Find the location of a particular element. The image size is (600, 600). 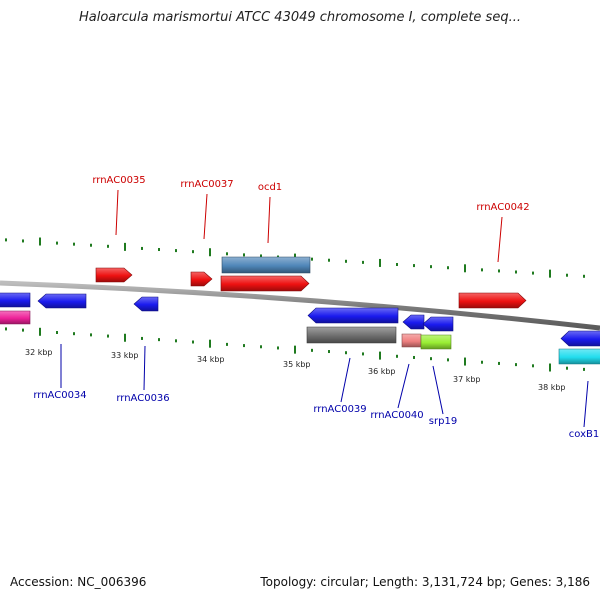

kbp-label: 33 kbp is located at coordinates (125, 355).